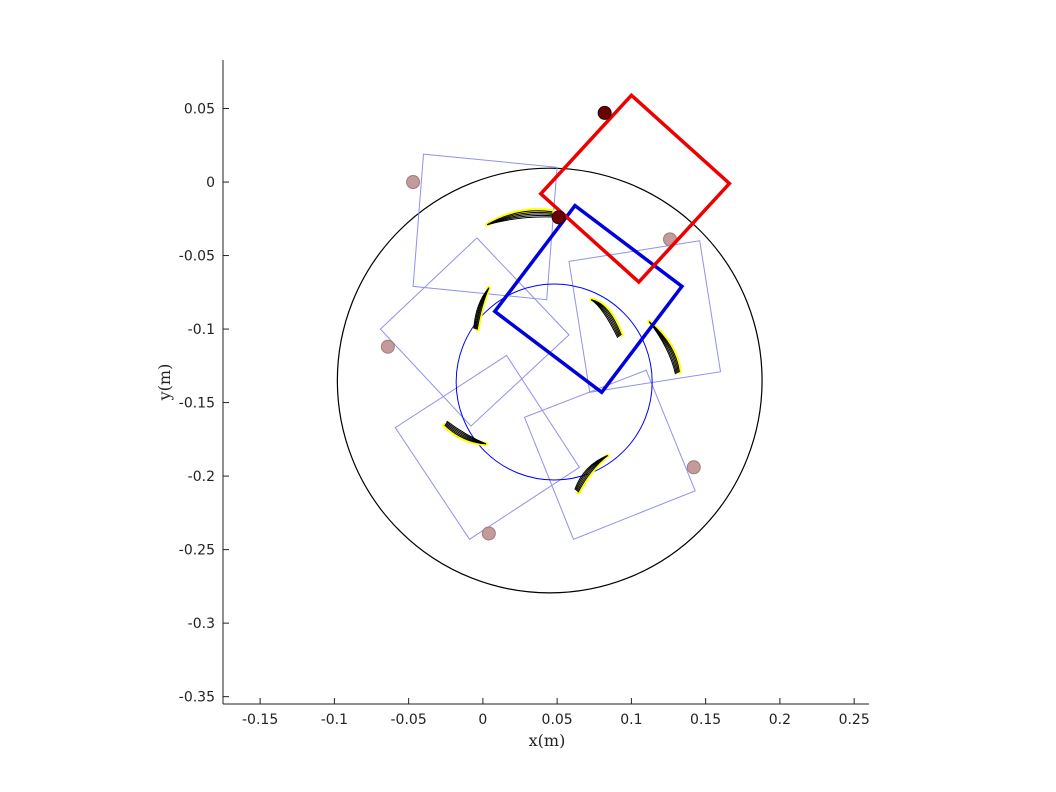  I want to click on y-tick-label: -0.05, so click(197, 257).